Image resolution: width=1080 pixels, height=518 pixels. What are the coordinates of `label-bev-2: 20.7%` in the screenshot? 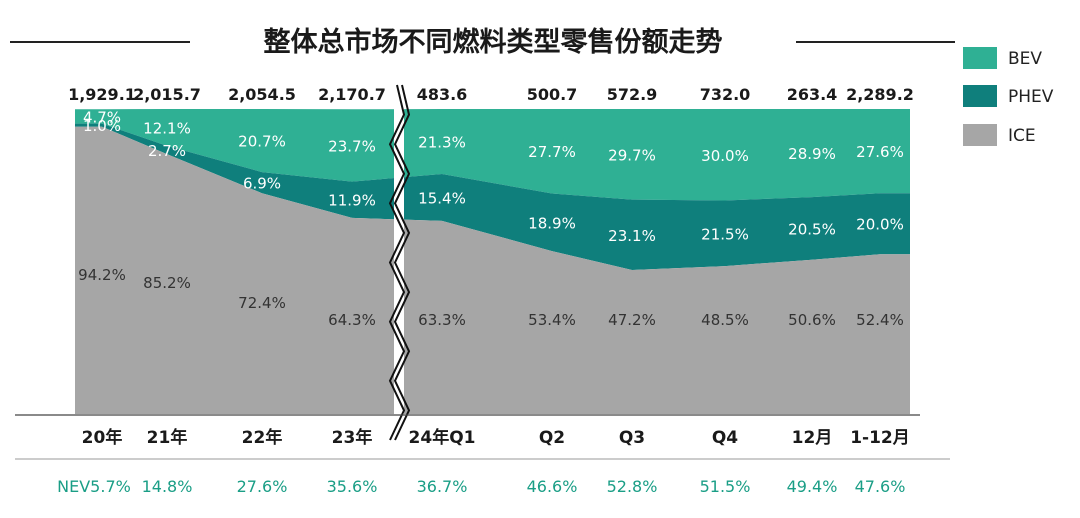 It's located at (262, 142).